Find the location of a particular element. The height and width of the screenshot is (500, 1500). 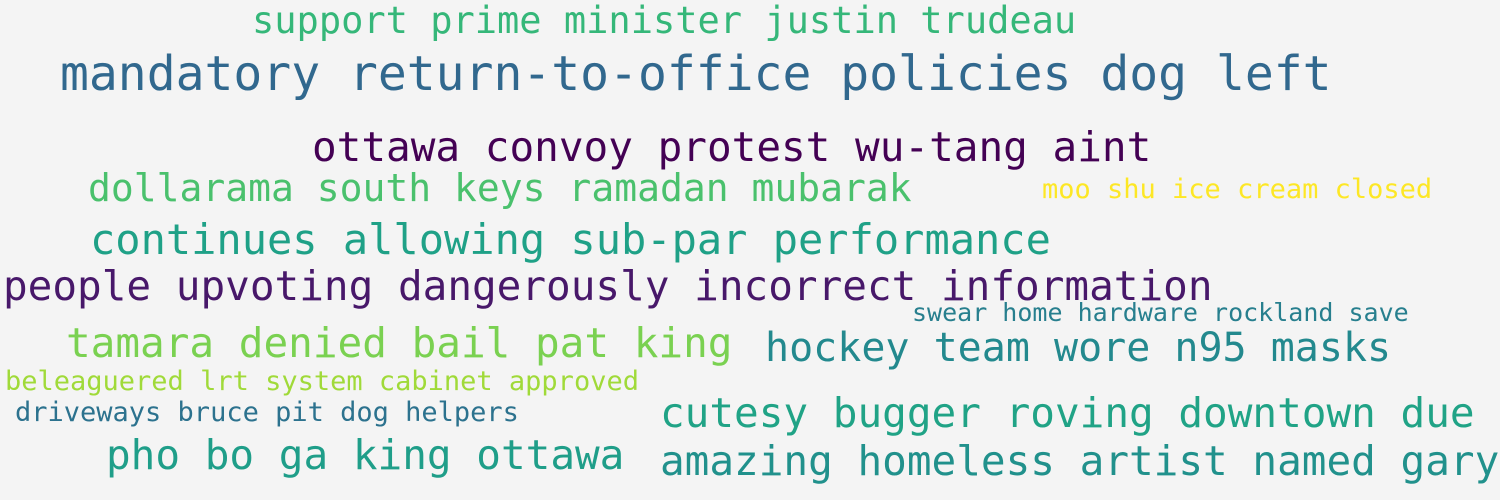

cloud-phrase: tamara denied bail pat king is located at coordinates (399, 343).